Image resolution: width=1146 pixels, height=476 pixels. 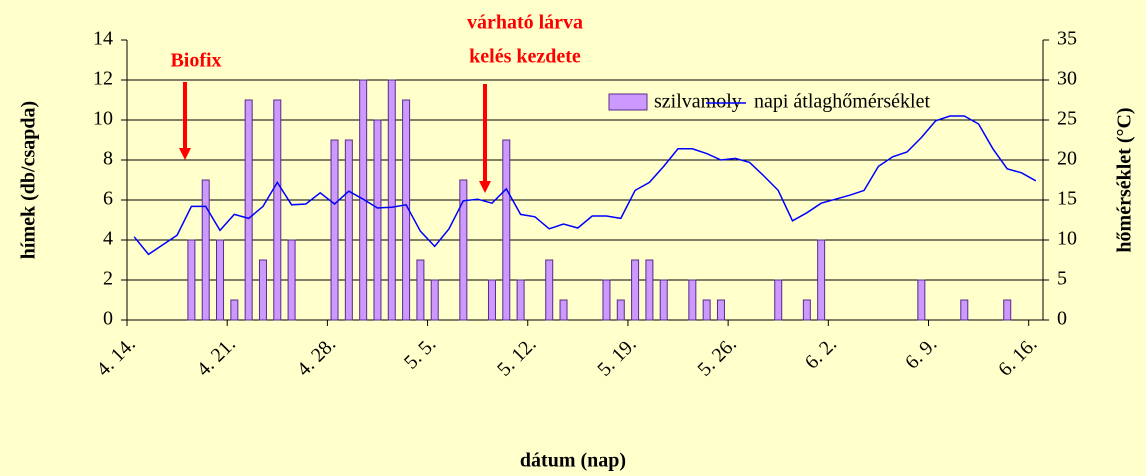 I want to click on annotation: kelés kezdete, so click(x=525, y=57).